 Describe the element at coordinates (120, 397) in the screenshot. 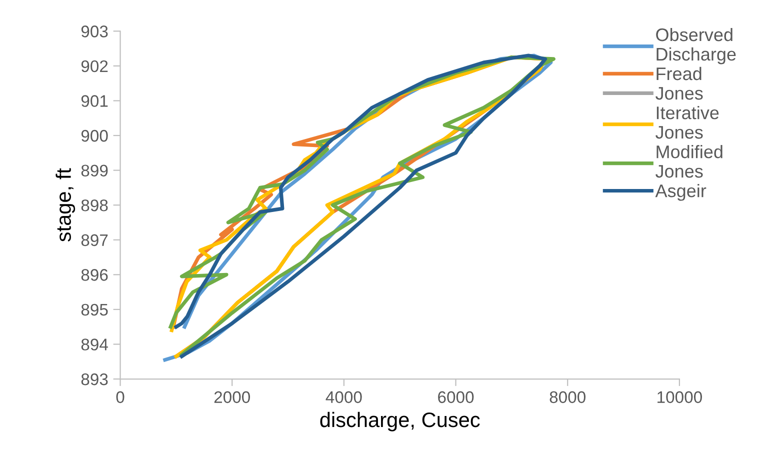

I see `x-tick-label: 0` at that location.